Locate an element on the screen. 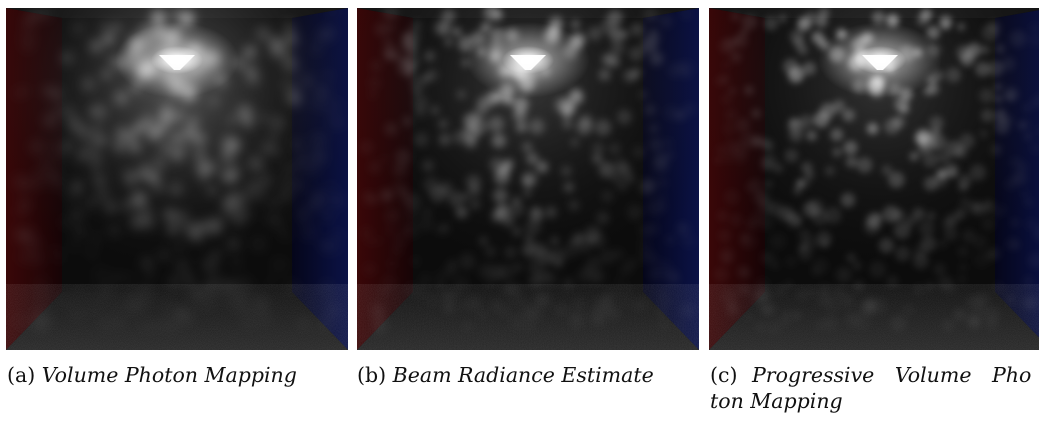  caption-c: (c) Progressive Volume Pho ton Mapping is located at coordinates (874, 388).